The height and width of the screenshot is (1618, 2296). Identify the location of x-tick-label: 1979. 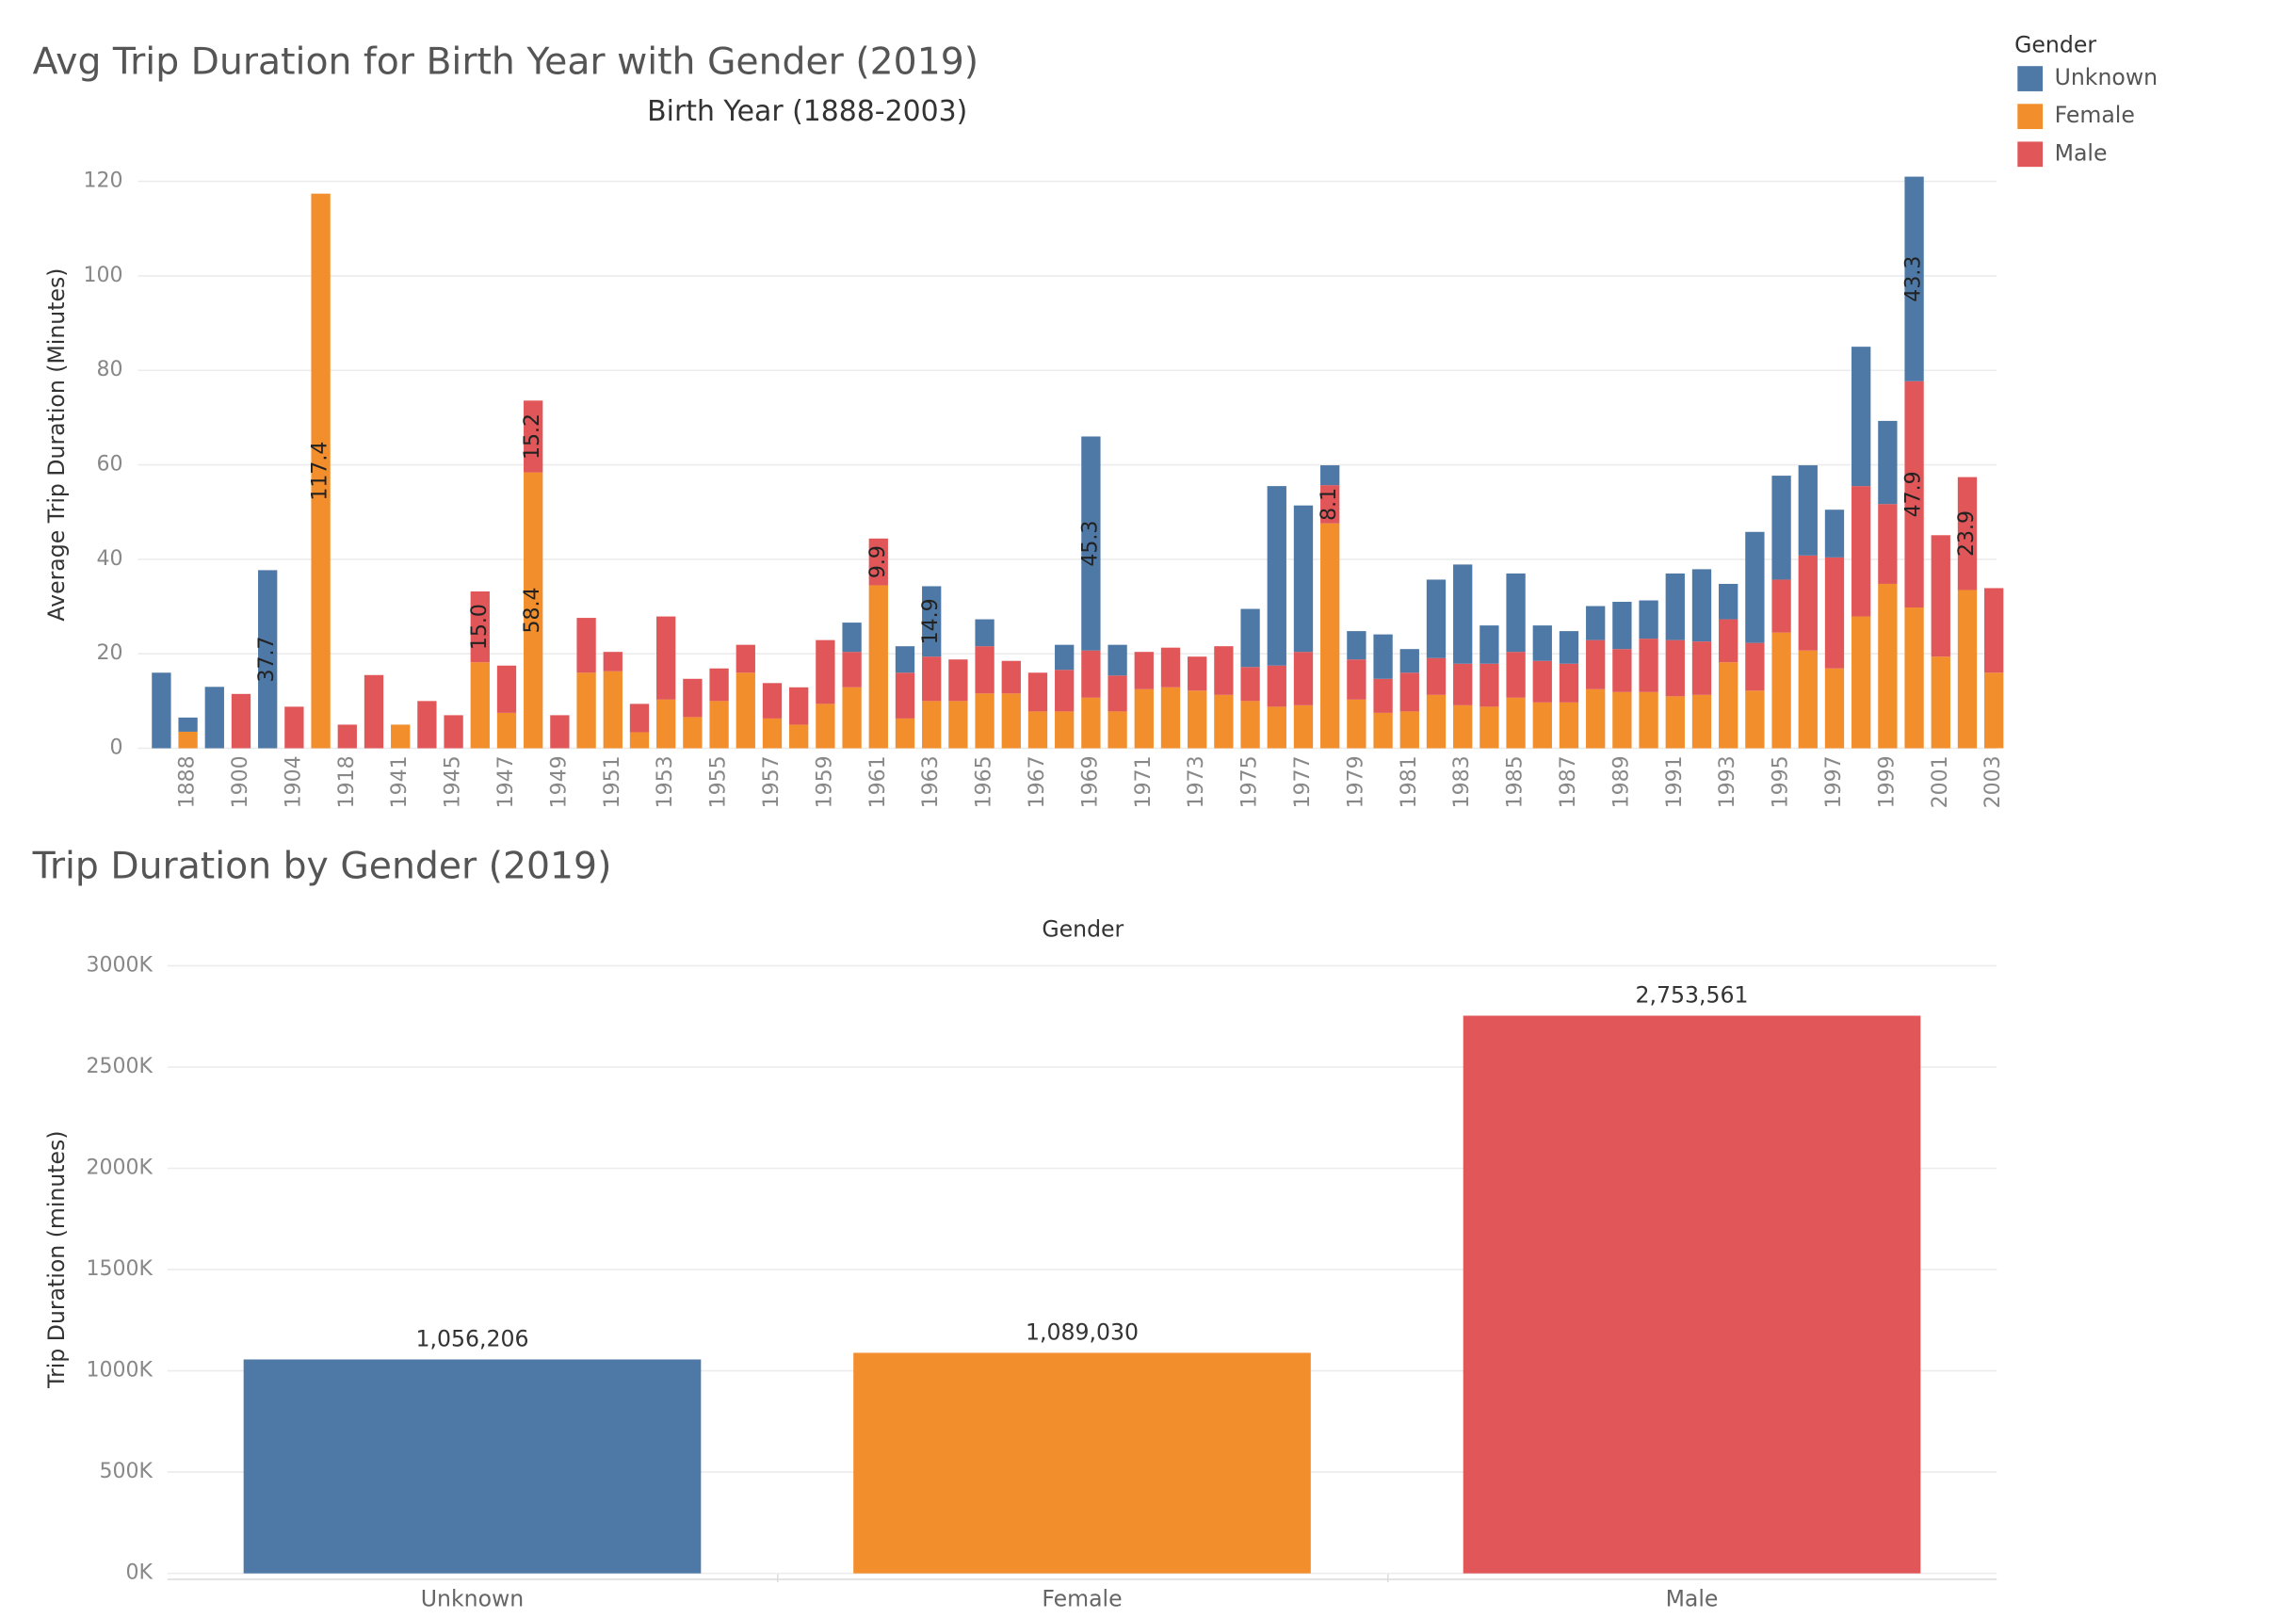
(1355, 781).